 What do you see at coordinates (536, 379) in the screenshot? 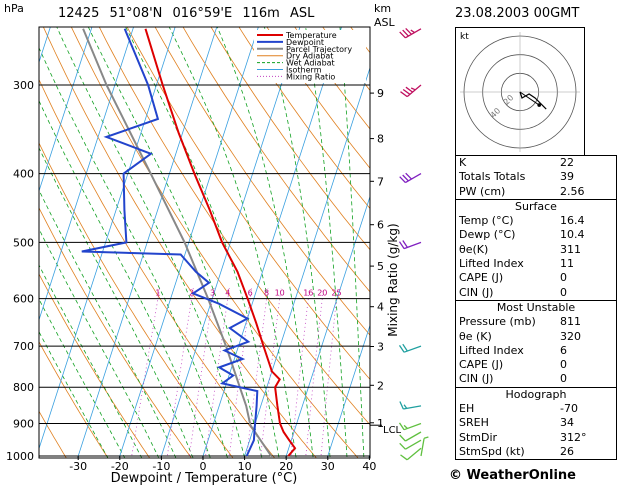
I see `index-row: CIN (J) 0` at bounding box center [536, 379].